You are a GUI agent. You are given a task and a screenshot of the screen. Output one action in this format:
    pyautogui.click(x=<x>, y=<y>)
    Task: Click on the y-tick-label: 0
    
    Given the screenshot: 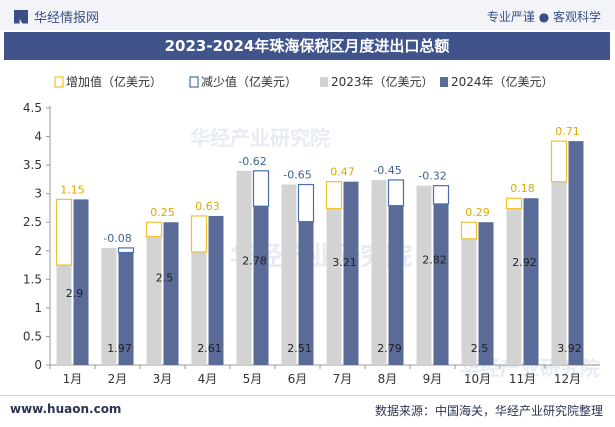 What is the action you would take?
    pyautogui.click(x=38, y=365)
    